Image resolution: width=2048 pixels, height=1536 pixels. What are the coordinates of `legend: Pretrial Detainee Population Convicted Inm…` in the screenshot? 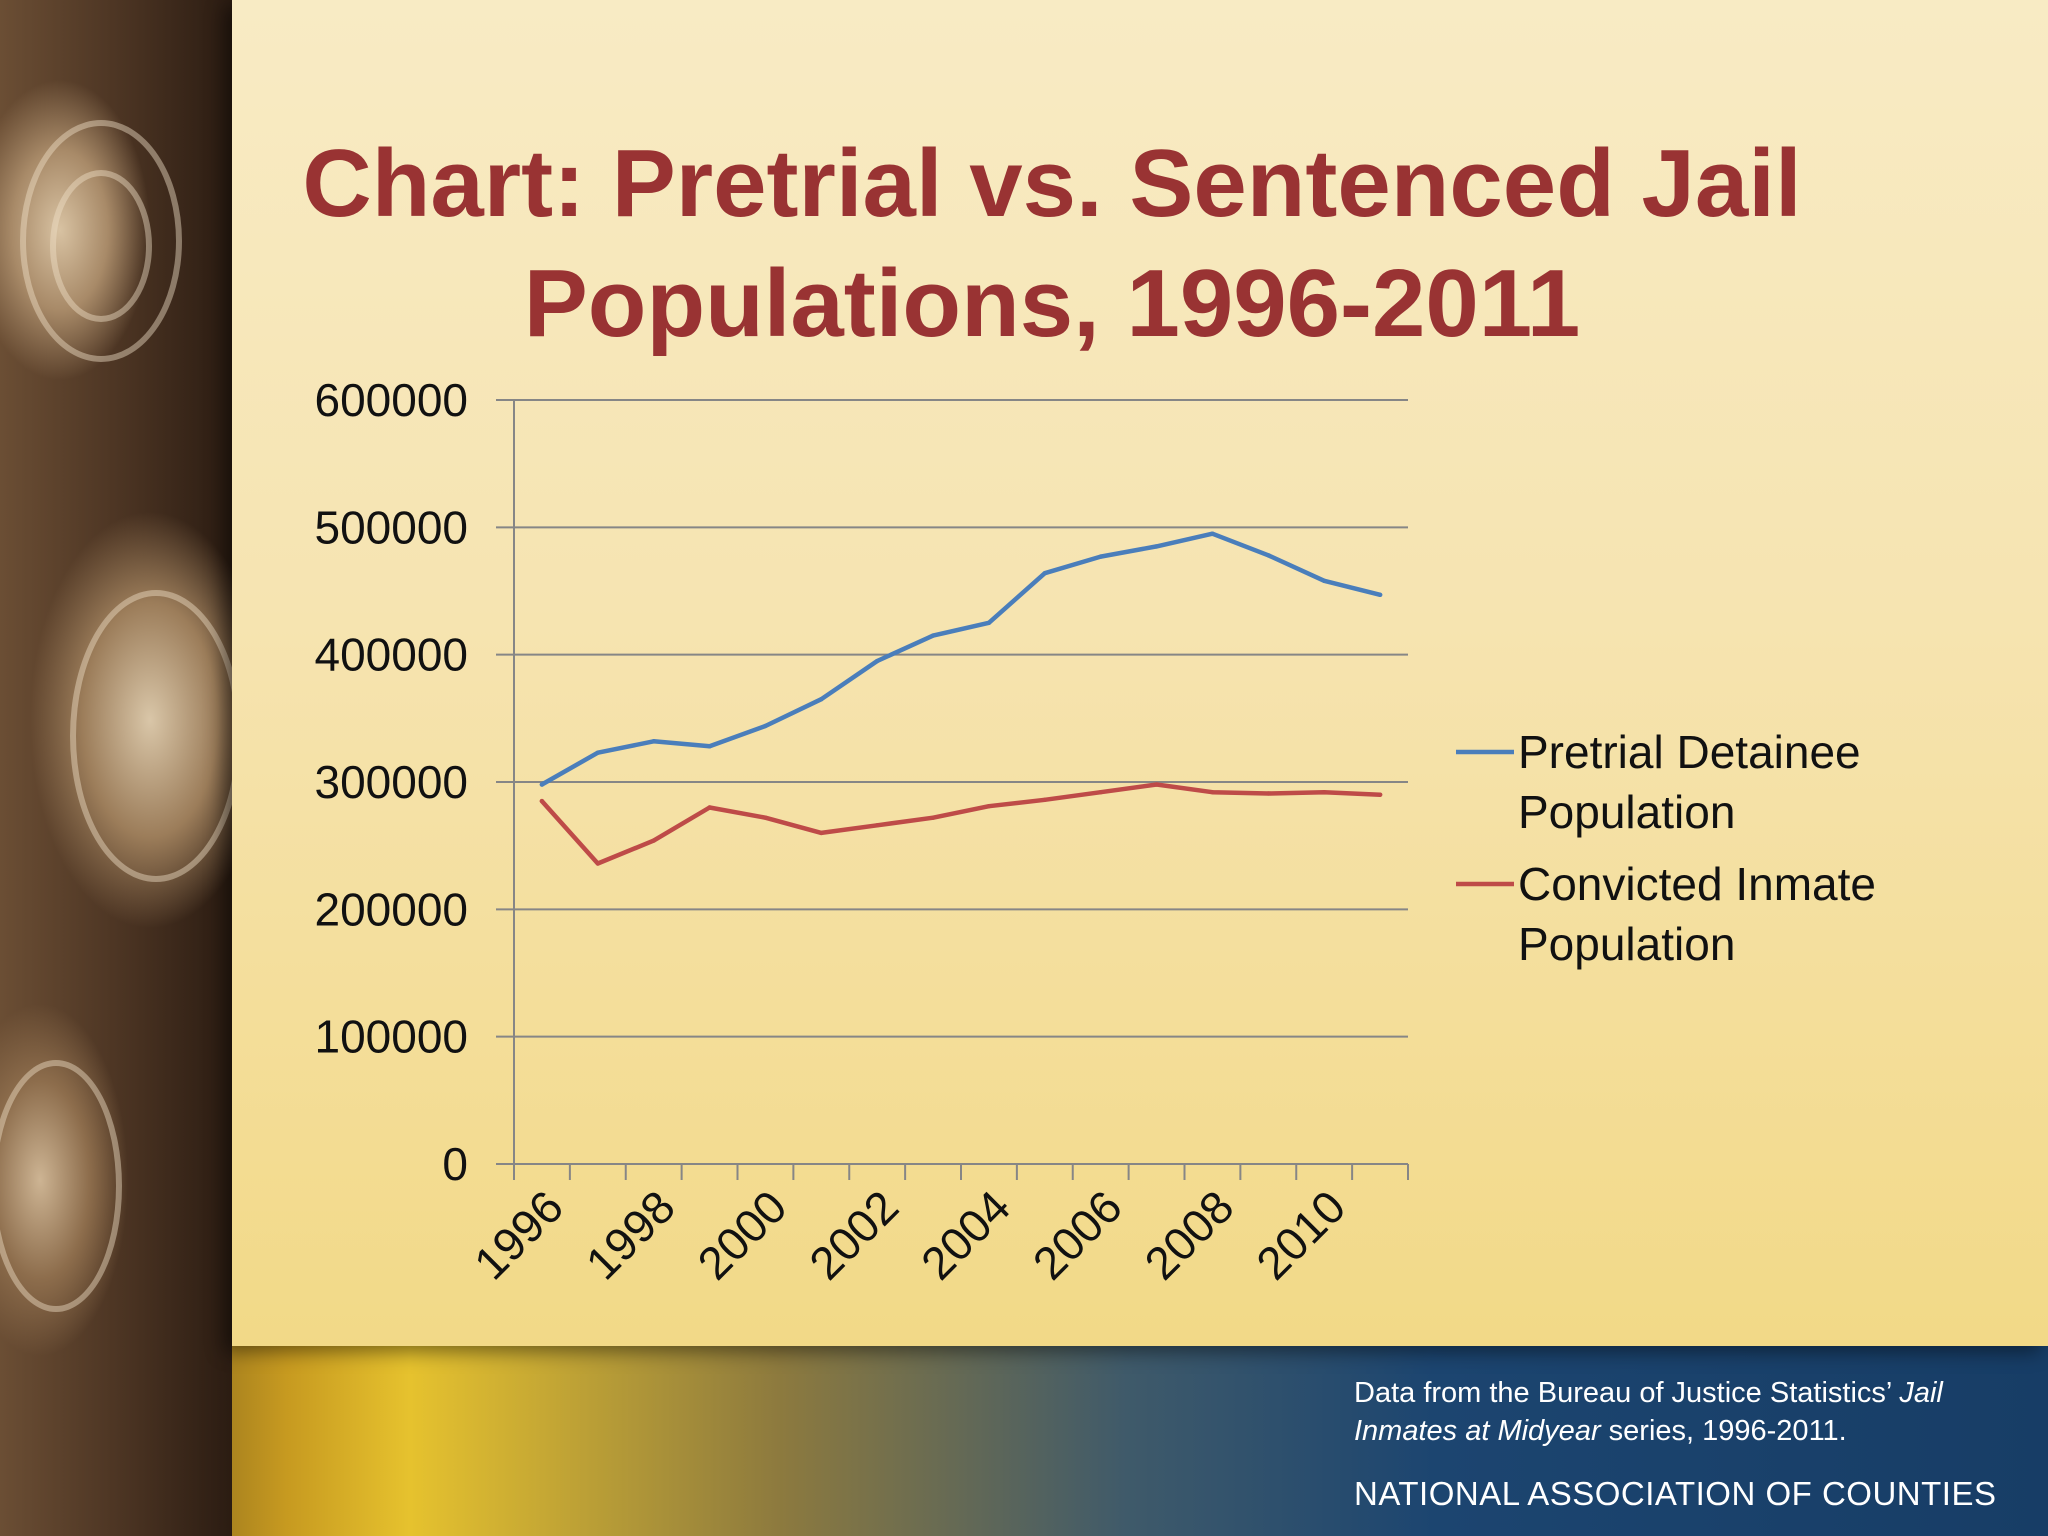 It's located at (1666, 848).